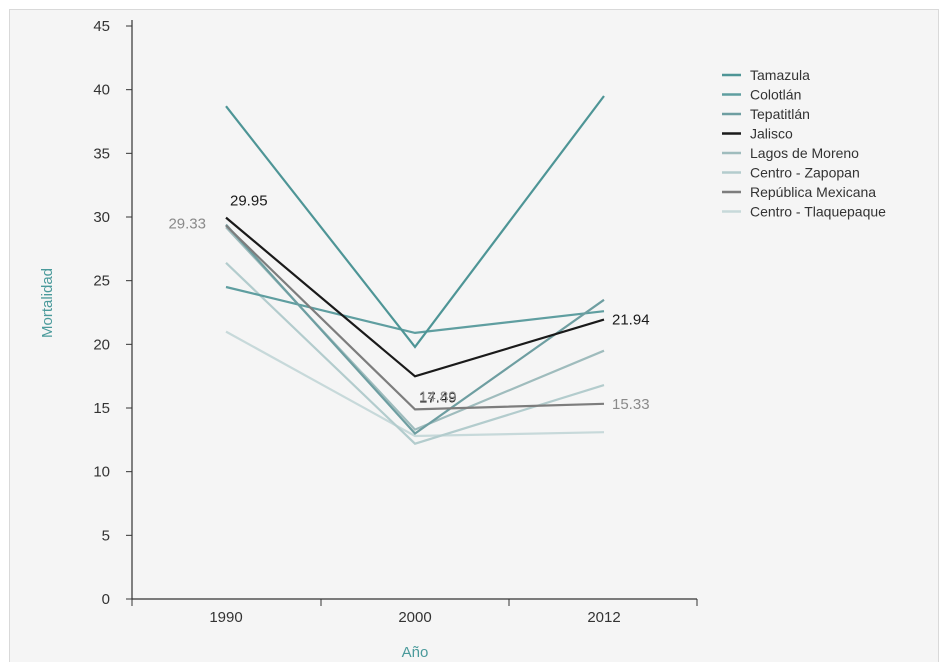 This screenshot has width=949, height=662. I want to click on series-line-tepatitlan, so click(415, 329).